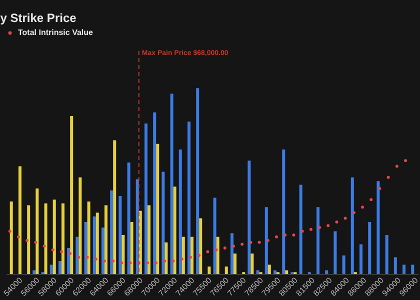  What do you see at coordinates (56, 32) in the screenshot?
I see `legend-label: Total Intrinsic Value` at bounding box center [56, 32].